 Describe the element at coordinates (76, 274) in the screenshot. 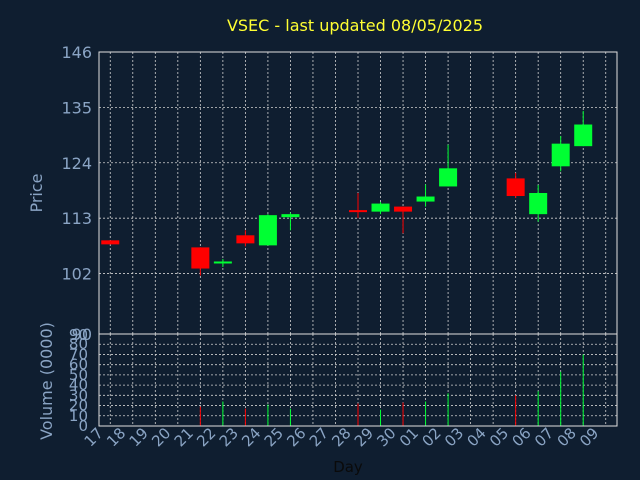

I see `price-tick-label: 102` at that location.